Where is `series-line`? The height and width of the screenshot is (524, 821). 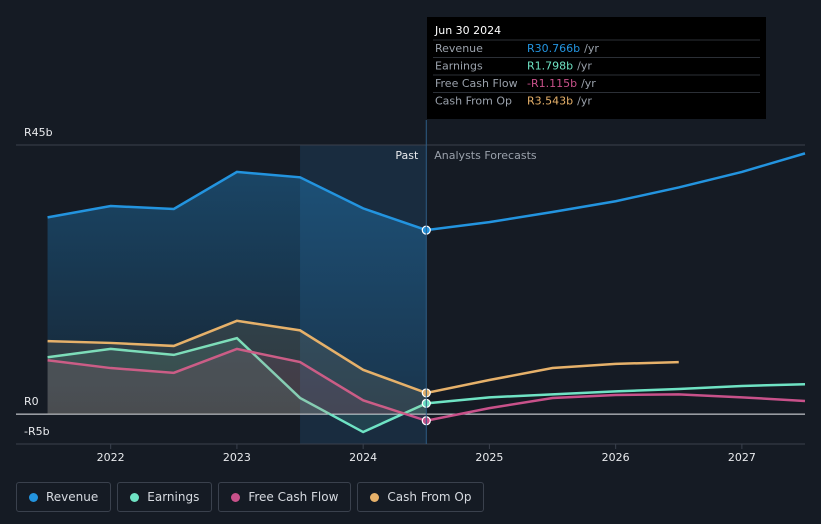 series-line is located at coordinates (363, 357).